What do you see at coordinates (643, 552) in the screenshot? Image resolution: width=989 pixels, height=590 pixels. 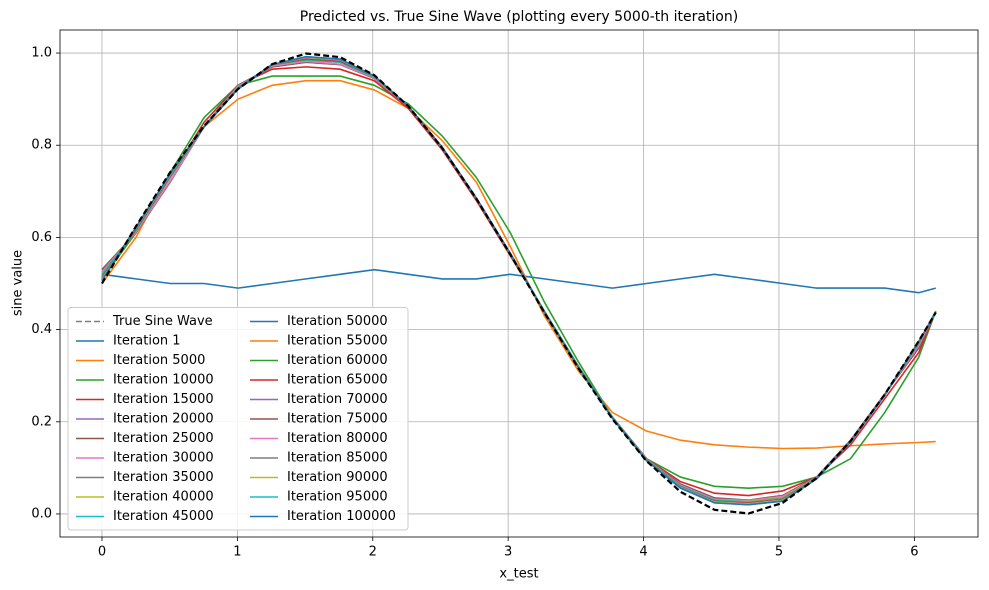 I see `x-tick-label: 4` at bounding box center [643, 552].